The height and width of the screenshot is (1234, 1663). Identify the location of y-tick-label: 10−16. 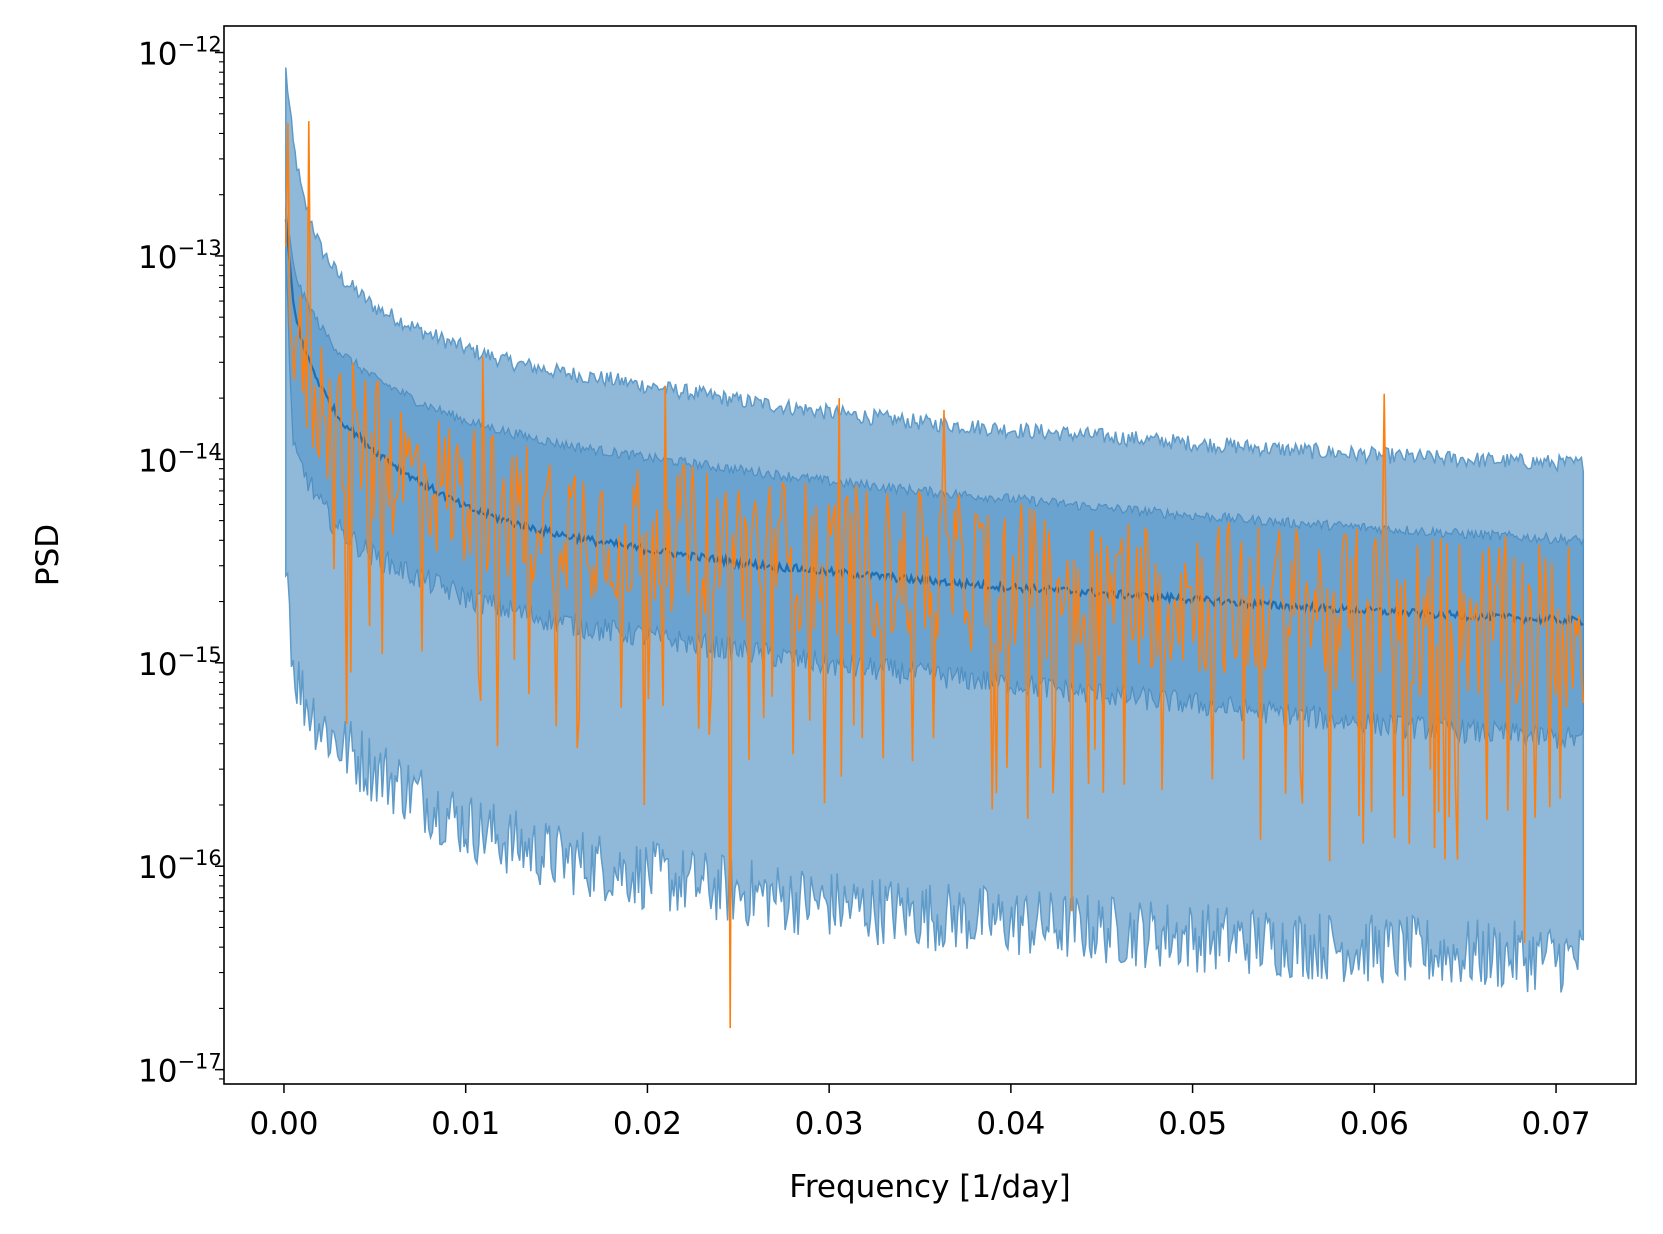
(180, 866).